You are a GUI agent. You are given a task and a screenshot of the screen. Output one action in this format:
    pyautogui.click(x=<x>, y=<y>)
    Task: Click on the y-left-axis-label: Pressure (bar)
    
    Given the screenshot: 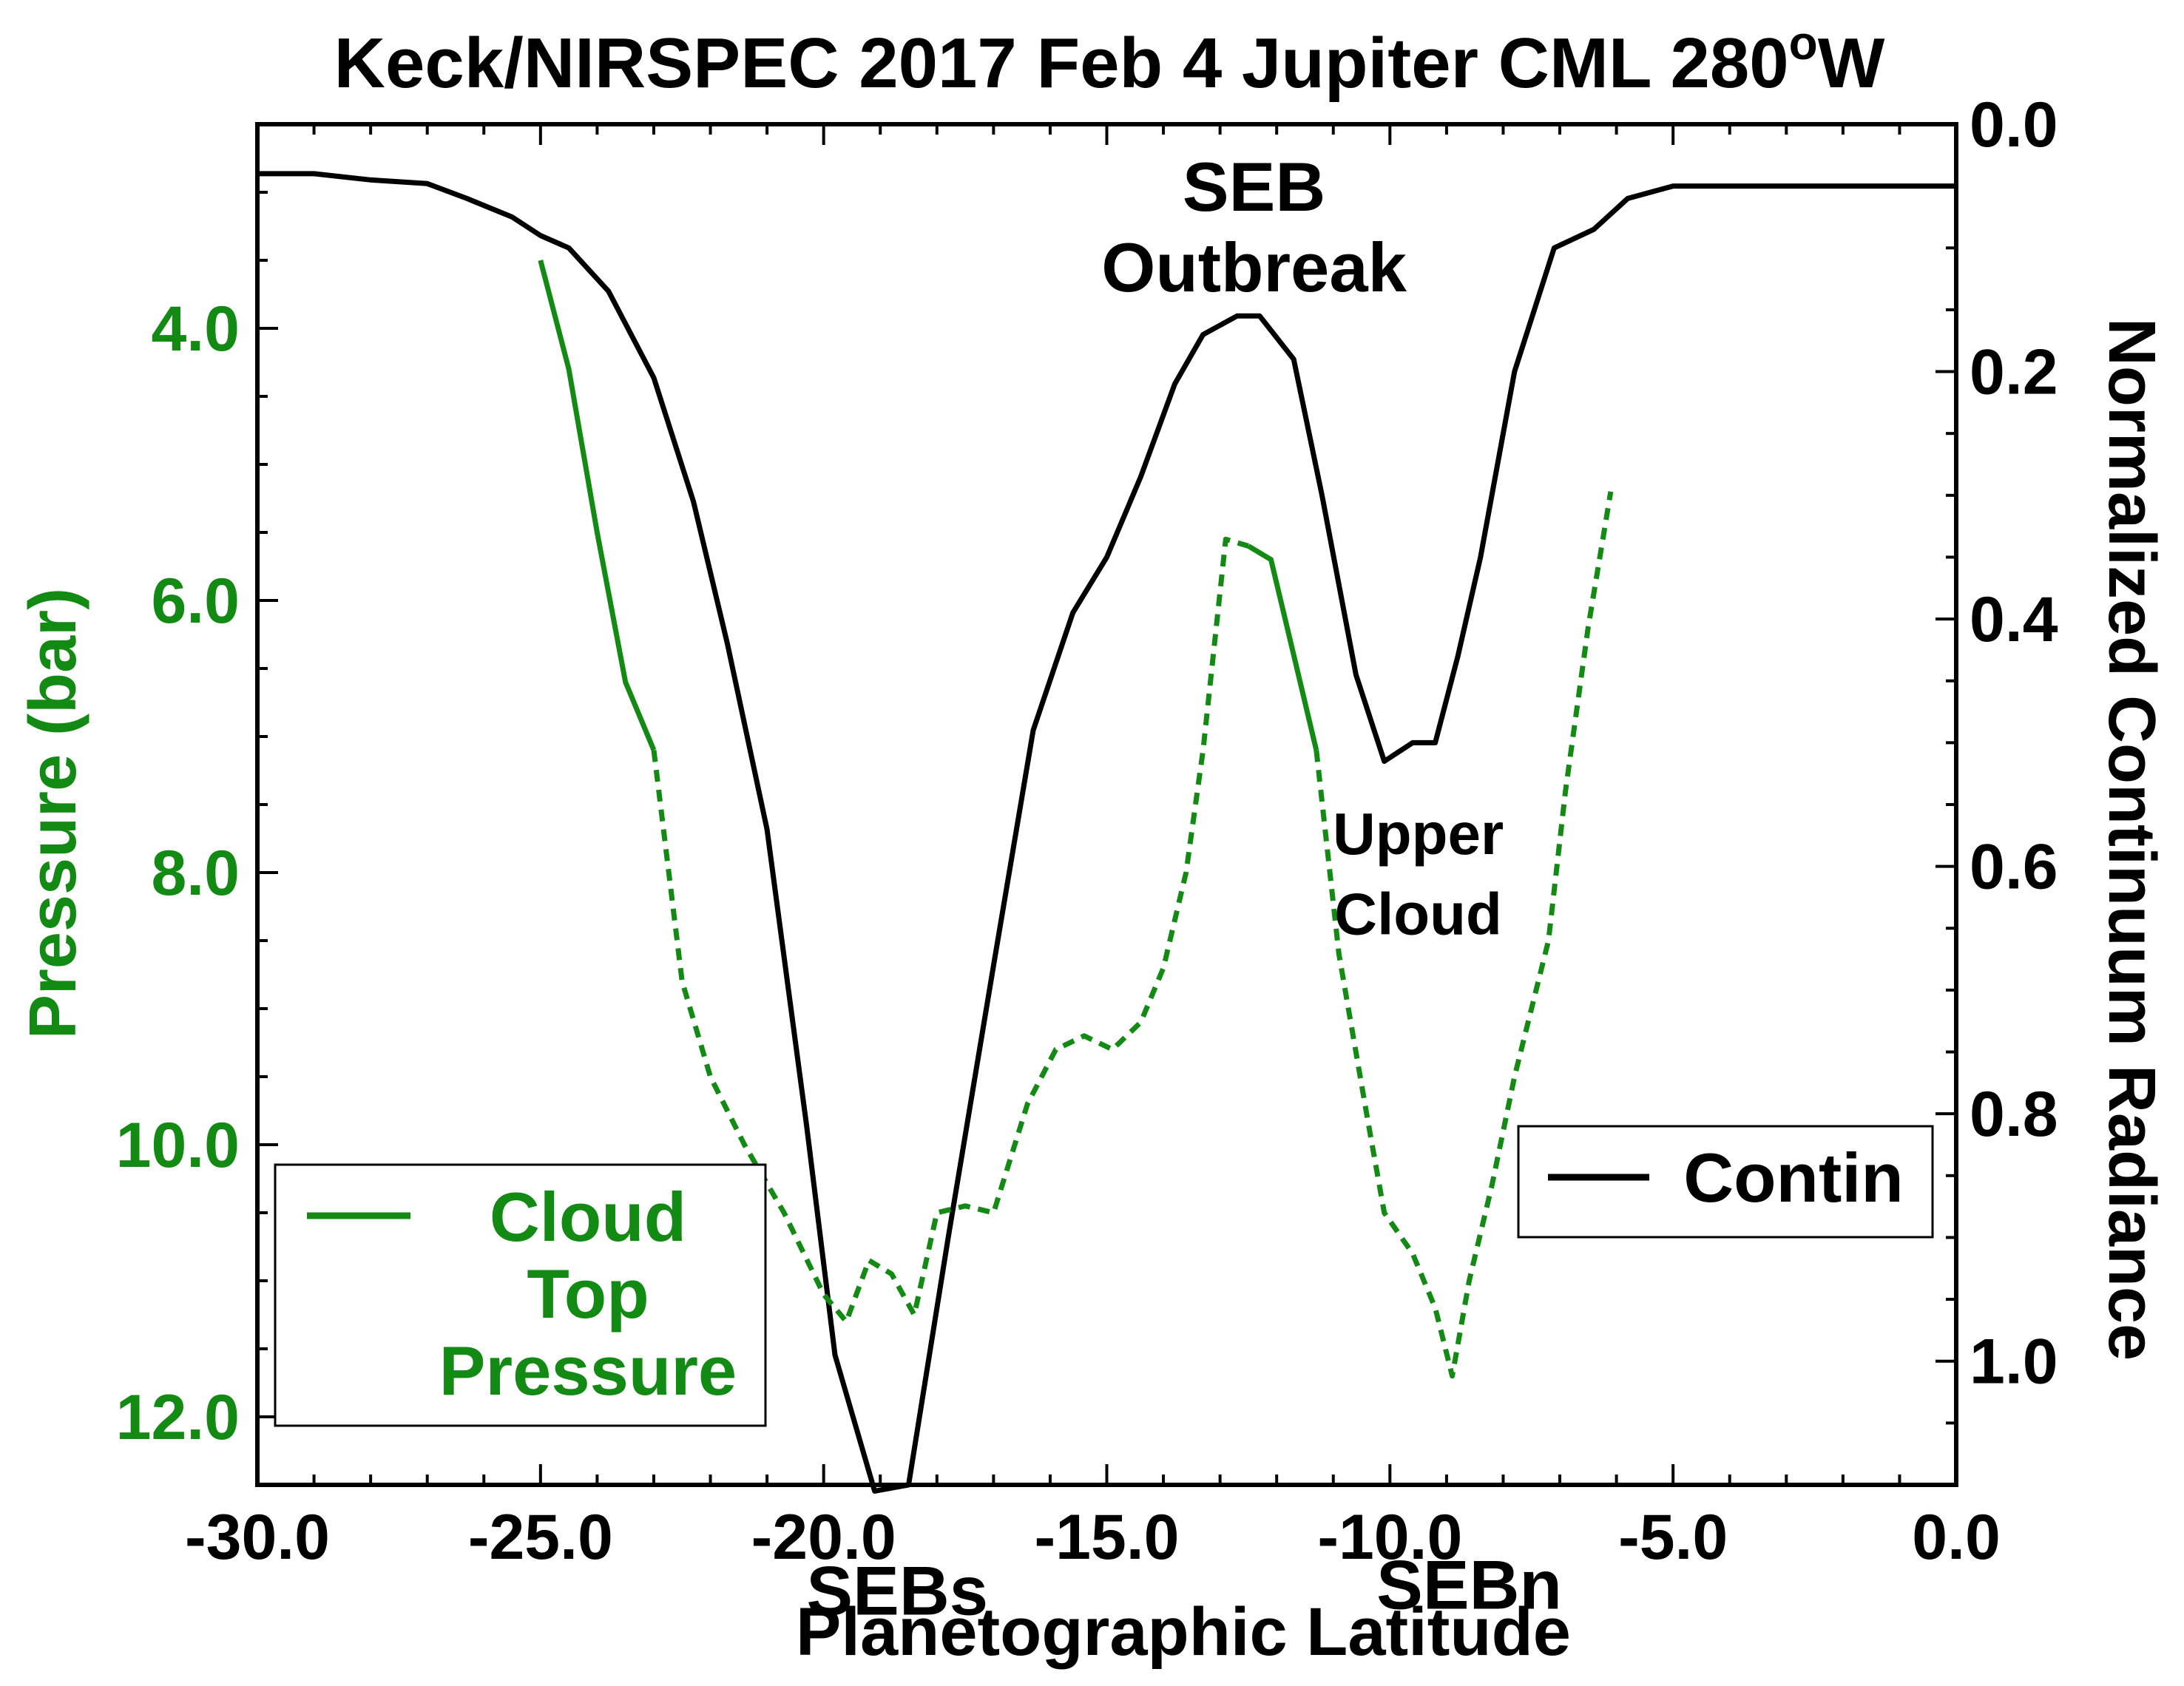 What is the action you would take?
    pyautogui.click(x=53, y=814)
    